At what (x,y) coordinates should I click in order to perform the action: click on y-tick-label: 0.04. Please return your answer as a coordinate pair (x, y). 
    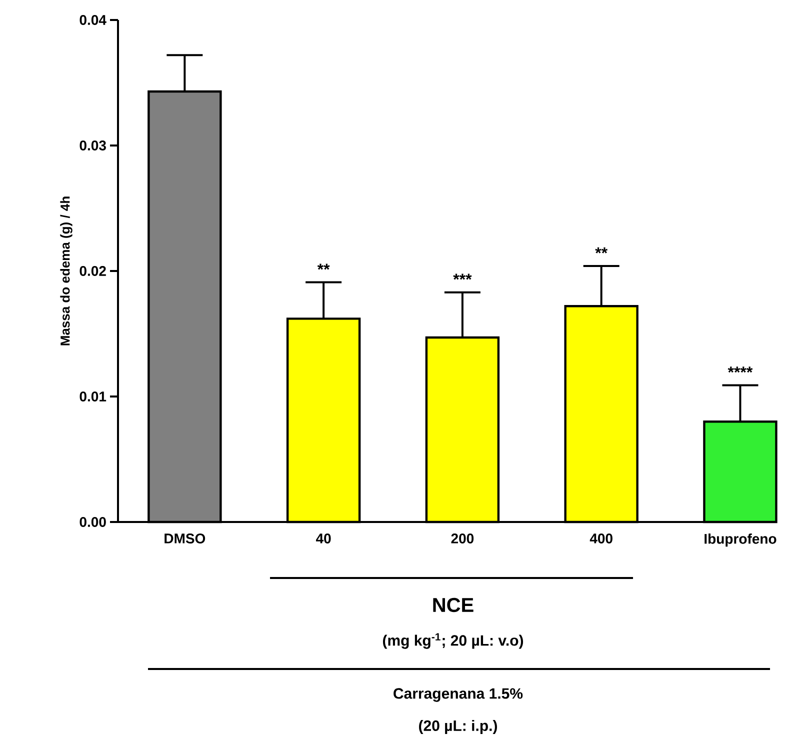
    Looking at the image, I should click on (93, 20).